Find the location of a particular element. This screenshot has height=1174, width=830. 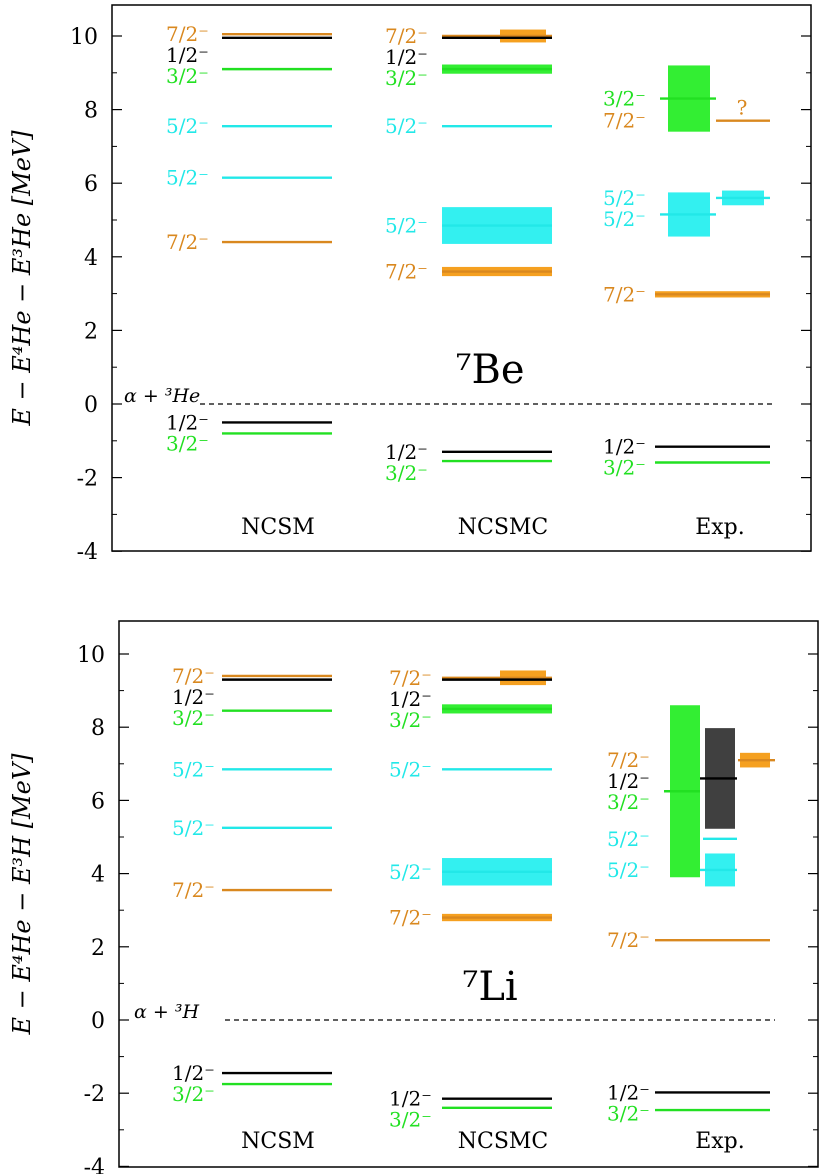

nucleus-label: ⁷Li is located at coordinates (489, 987).